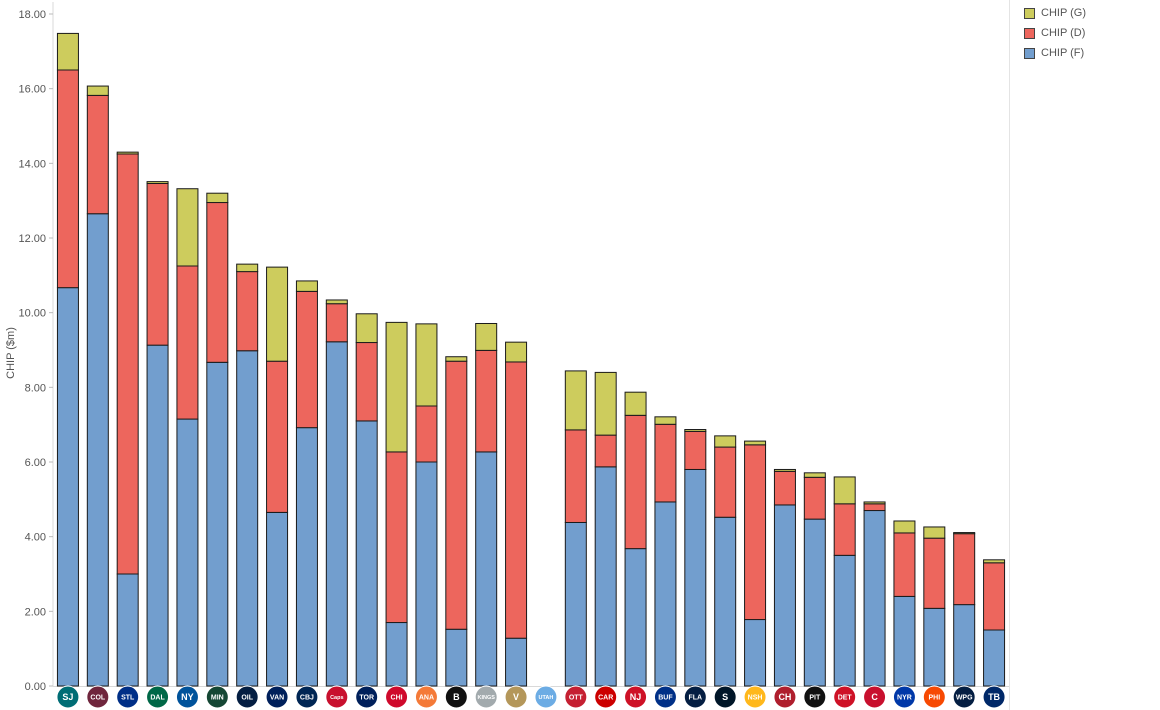 The height and width of the screenshot is (710, 1160). Describe the element at coordinates (217, 439) in the screenshot. I see `bar-stack-min` at that location.